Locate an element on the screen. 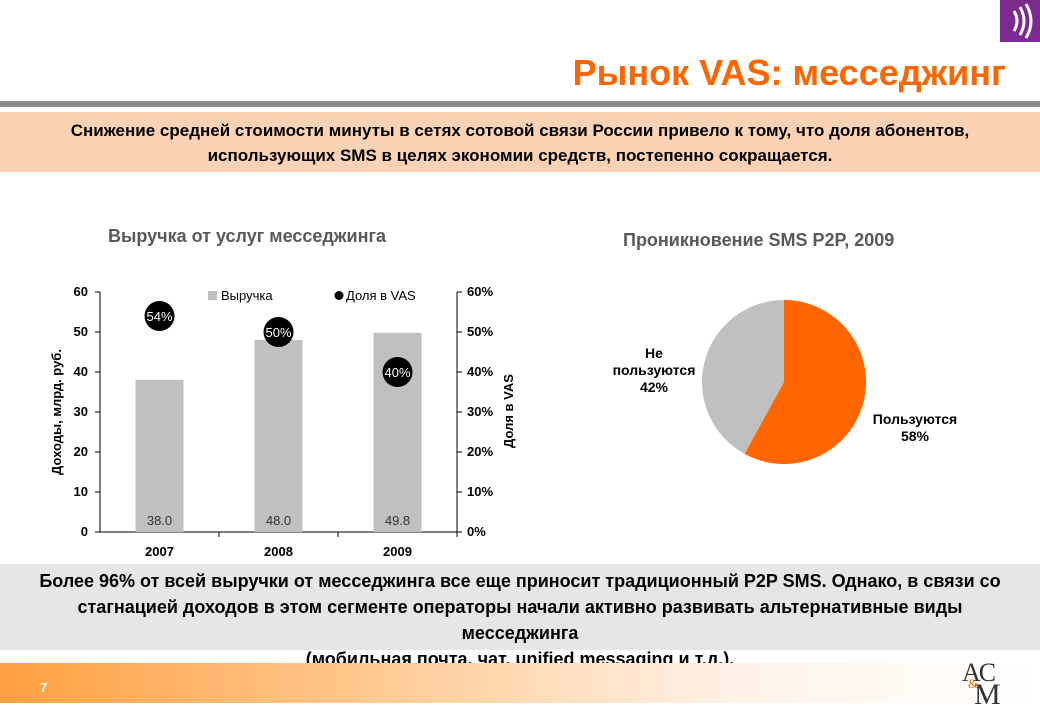  y-axis-title: Доходы, млрд. руб. is located at coordinates (56, 412).